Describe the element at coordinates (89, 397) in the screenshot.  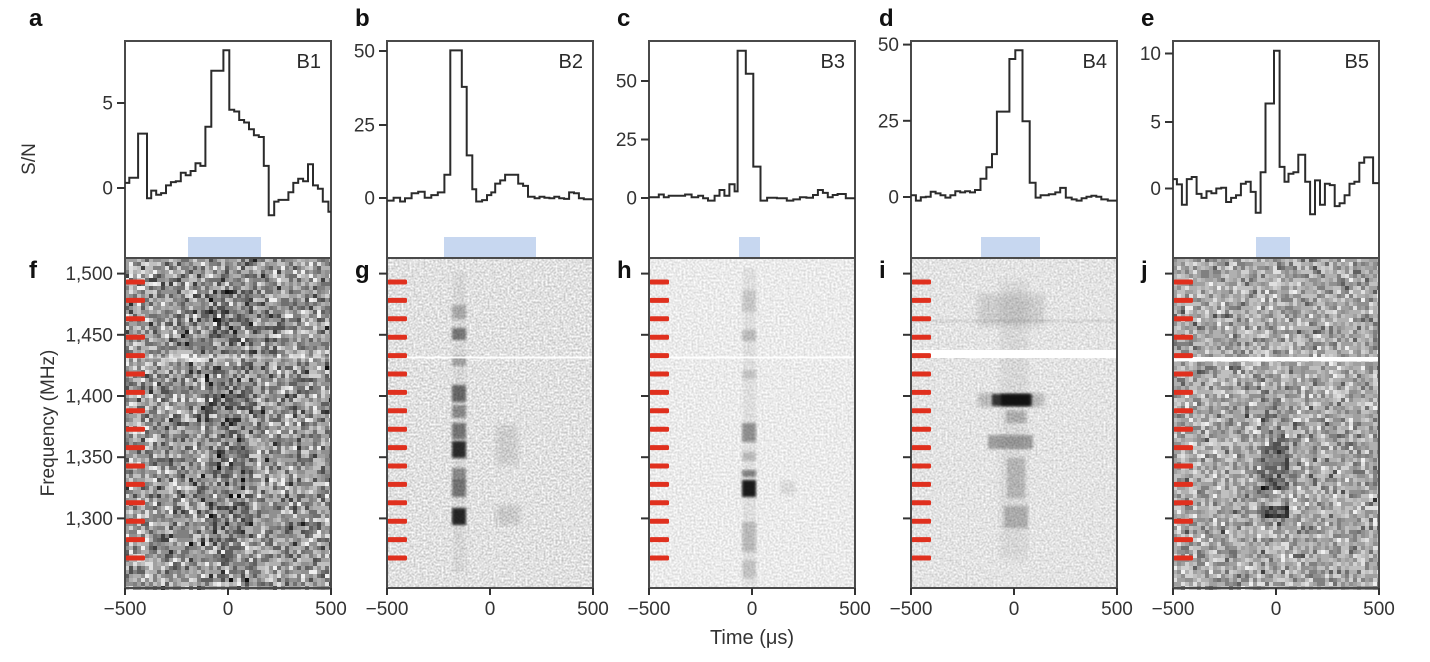
I see `svg-text: 1,400` at that location.